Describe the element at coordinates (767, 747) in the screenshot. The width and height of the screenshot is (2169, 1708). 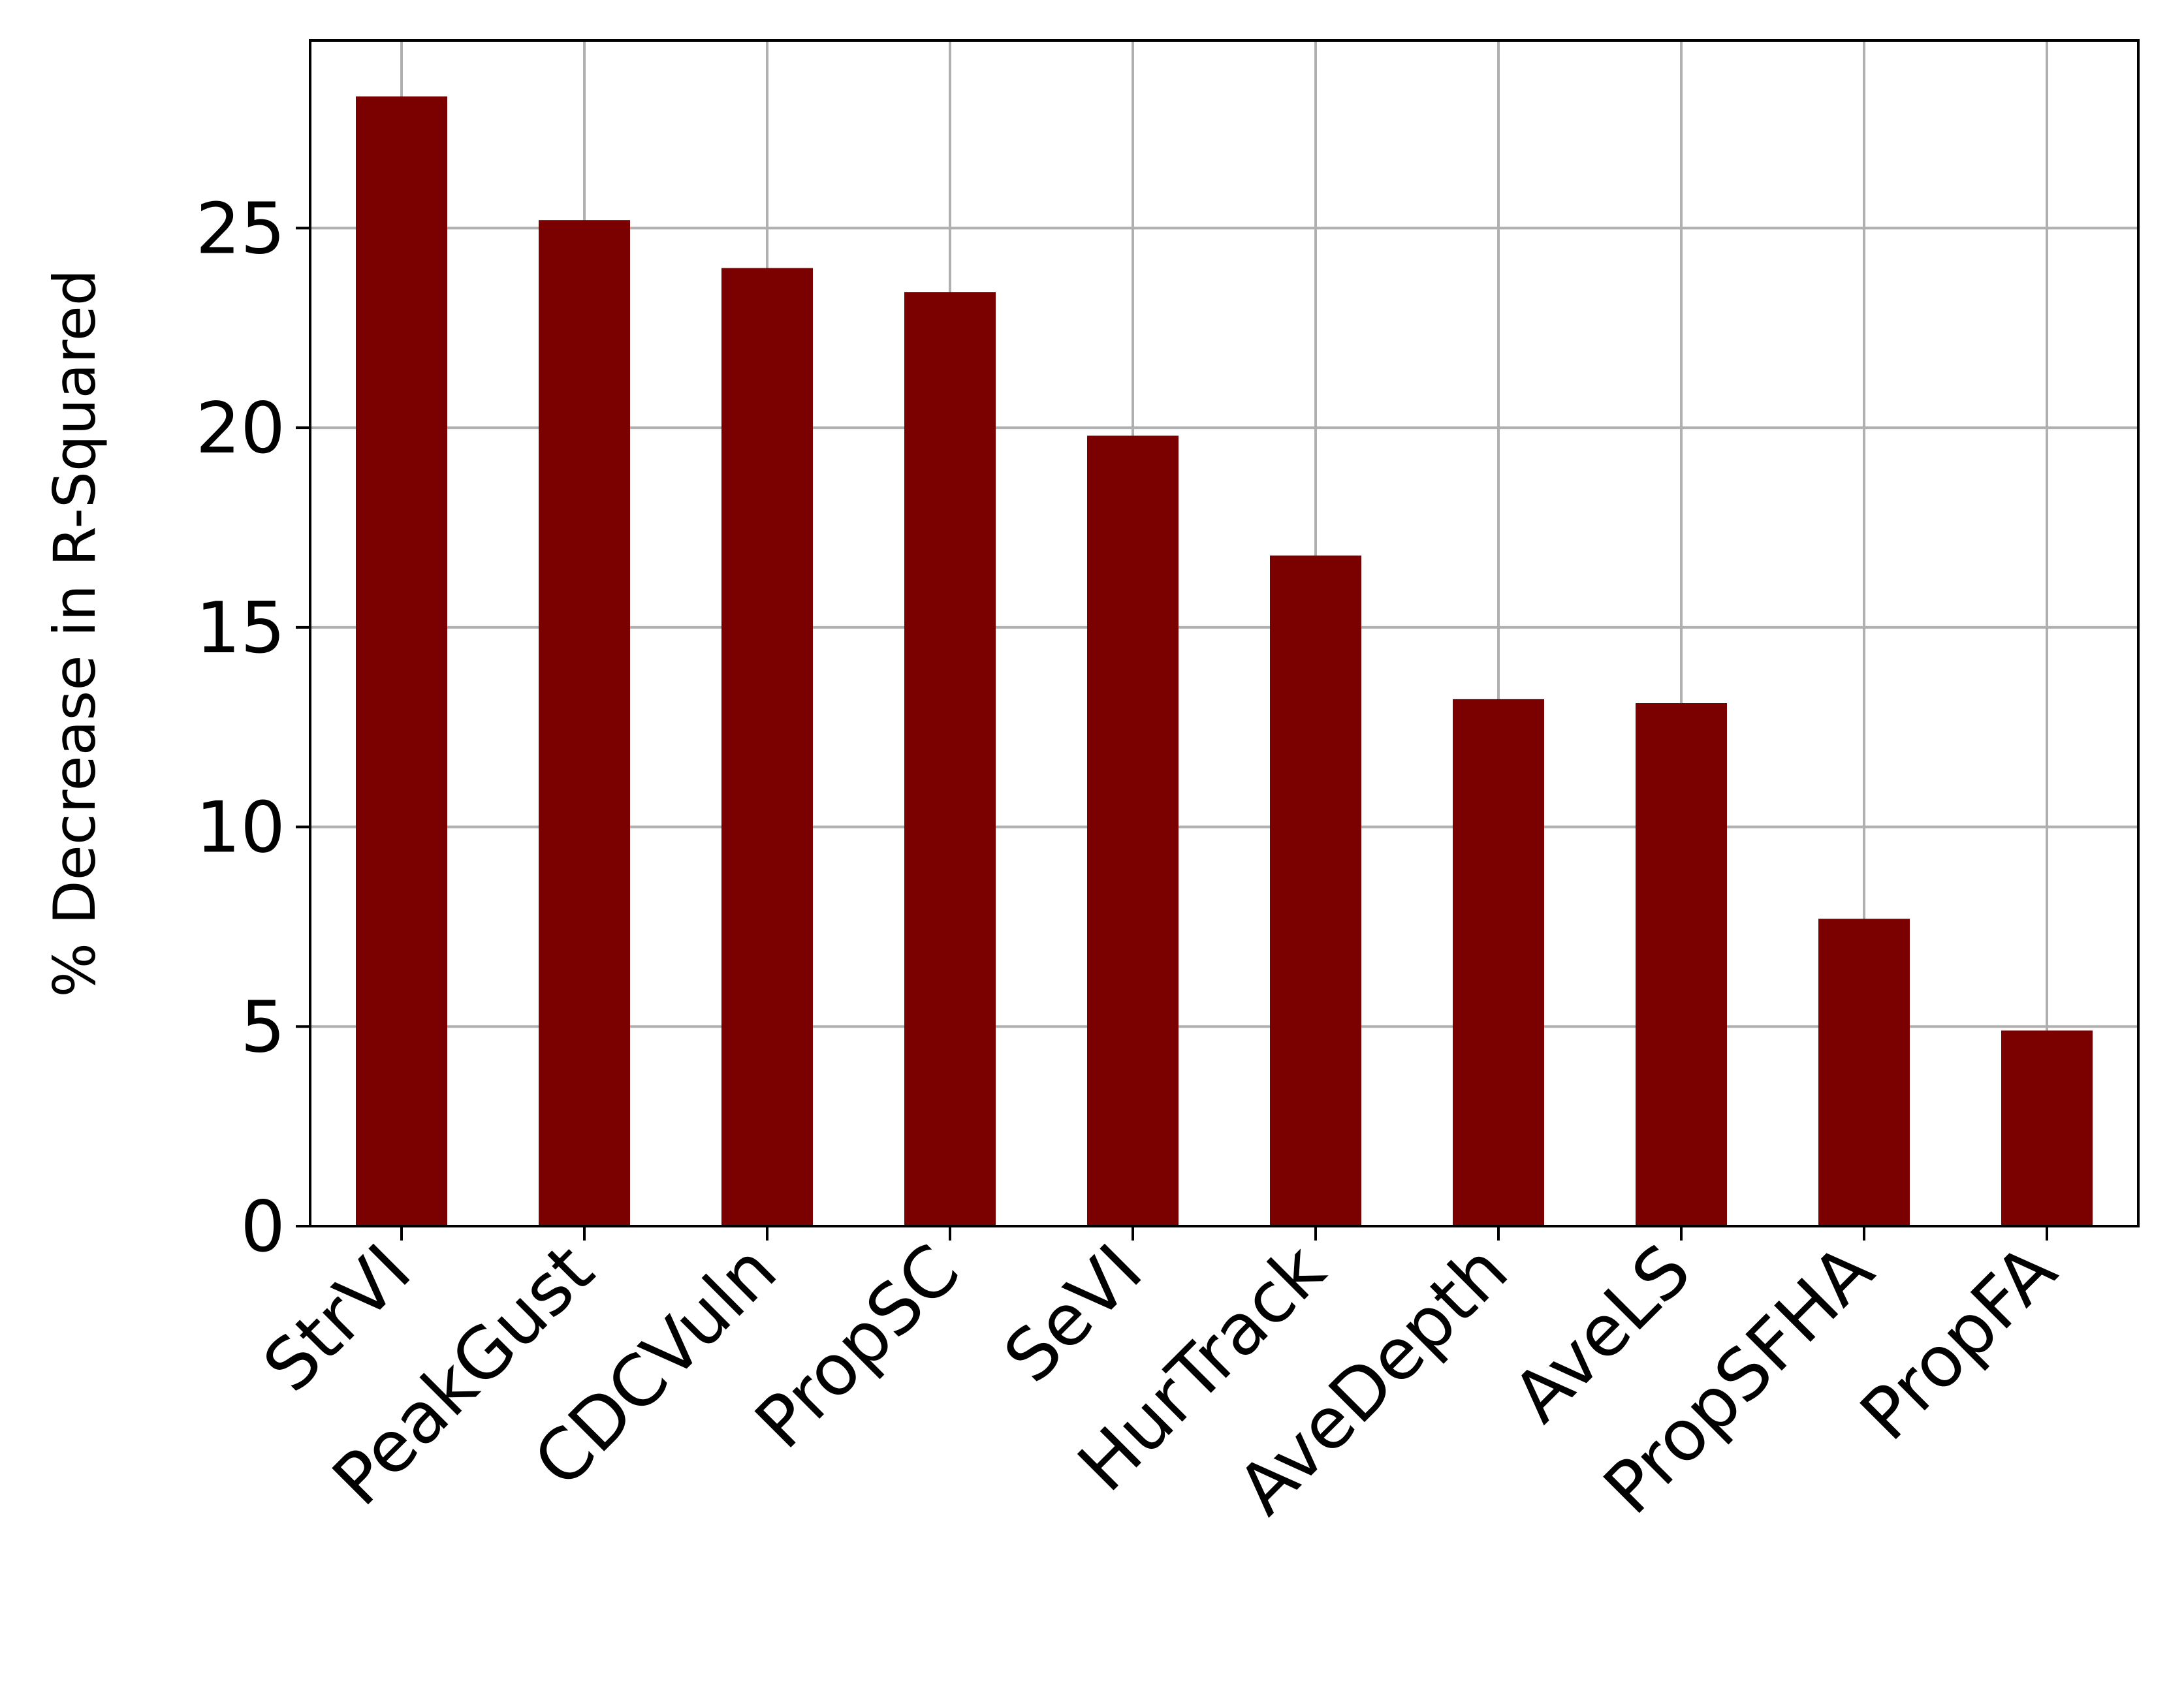
I see `bar-cdcvuln` at that location.